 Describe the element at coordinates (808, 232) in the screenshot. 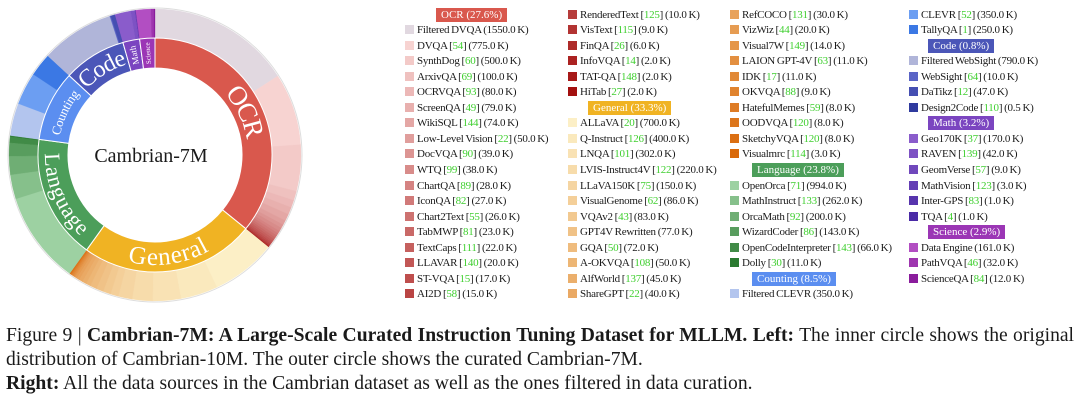

I see `citation-ref: 86` at that location.